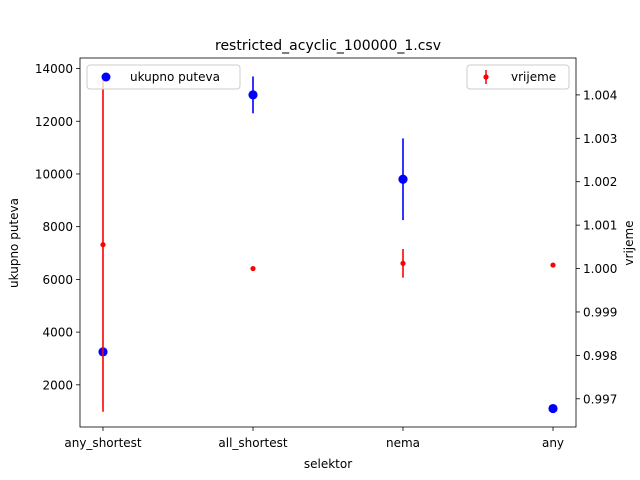 The image size is (640, 480). I want to click on legend-right-box, so click(518, 77).